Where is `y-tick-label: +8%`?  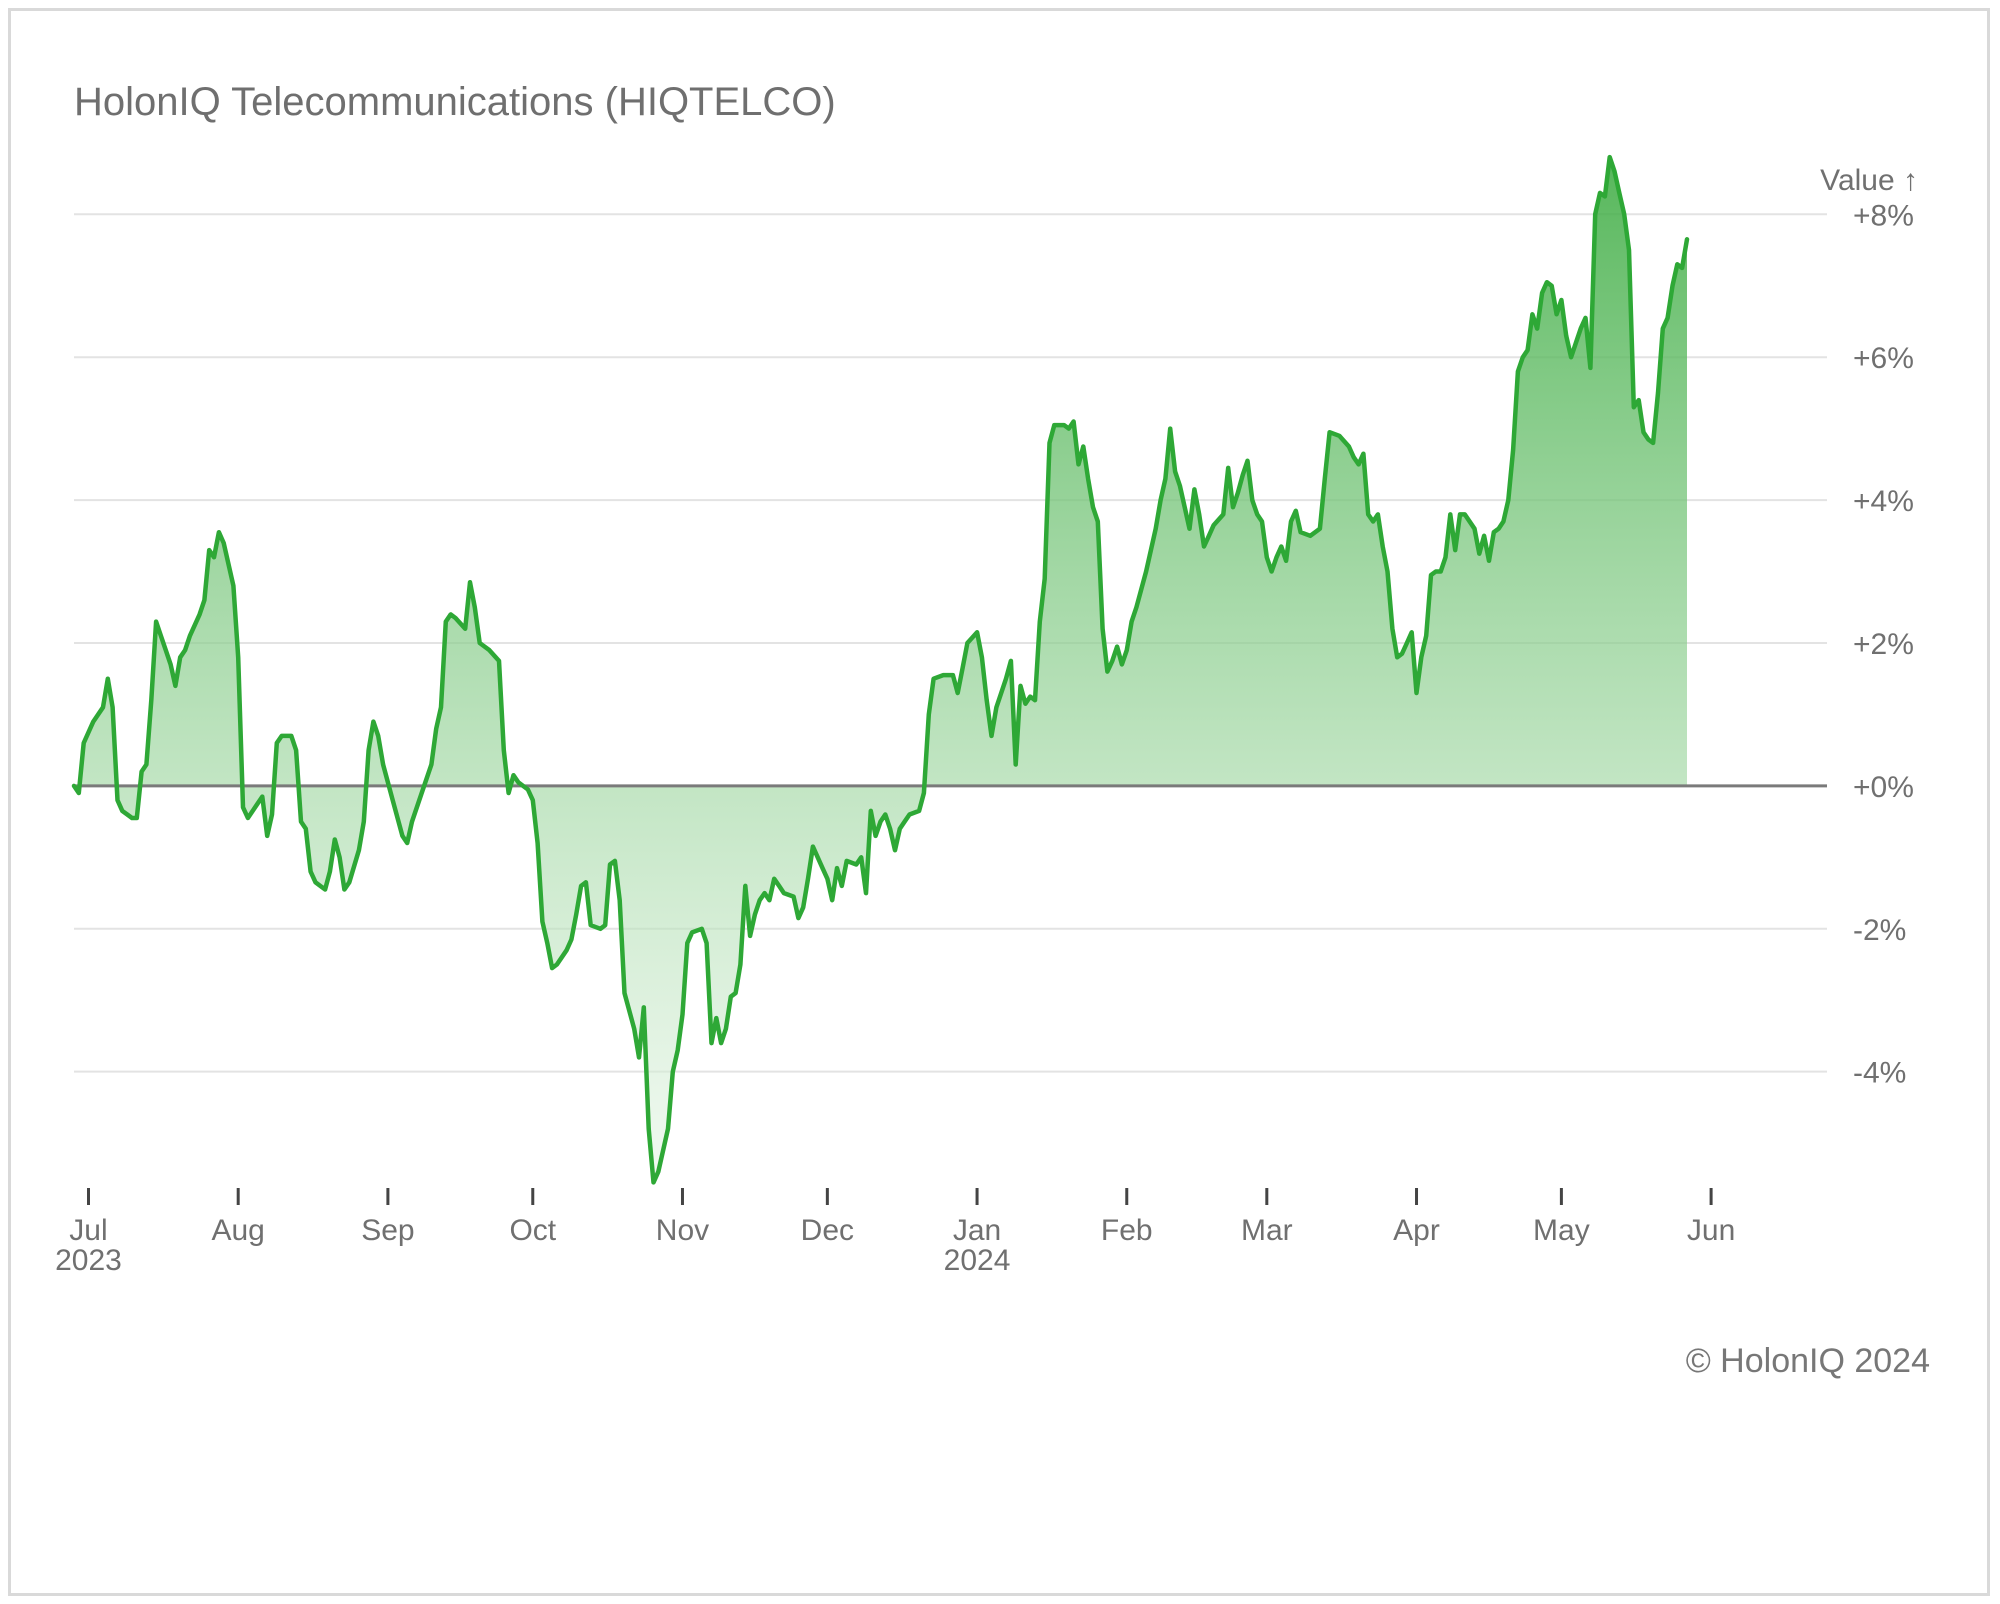 y-tick-label: +8% is located at coordinates (1883, 215).